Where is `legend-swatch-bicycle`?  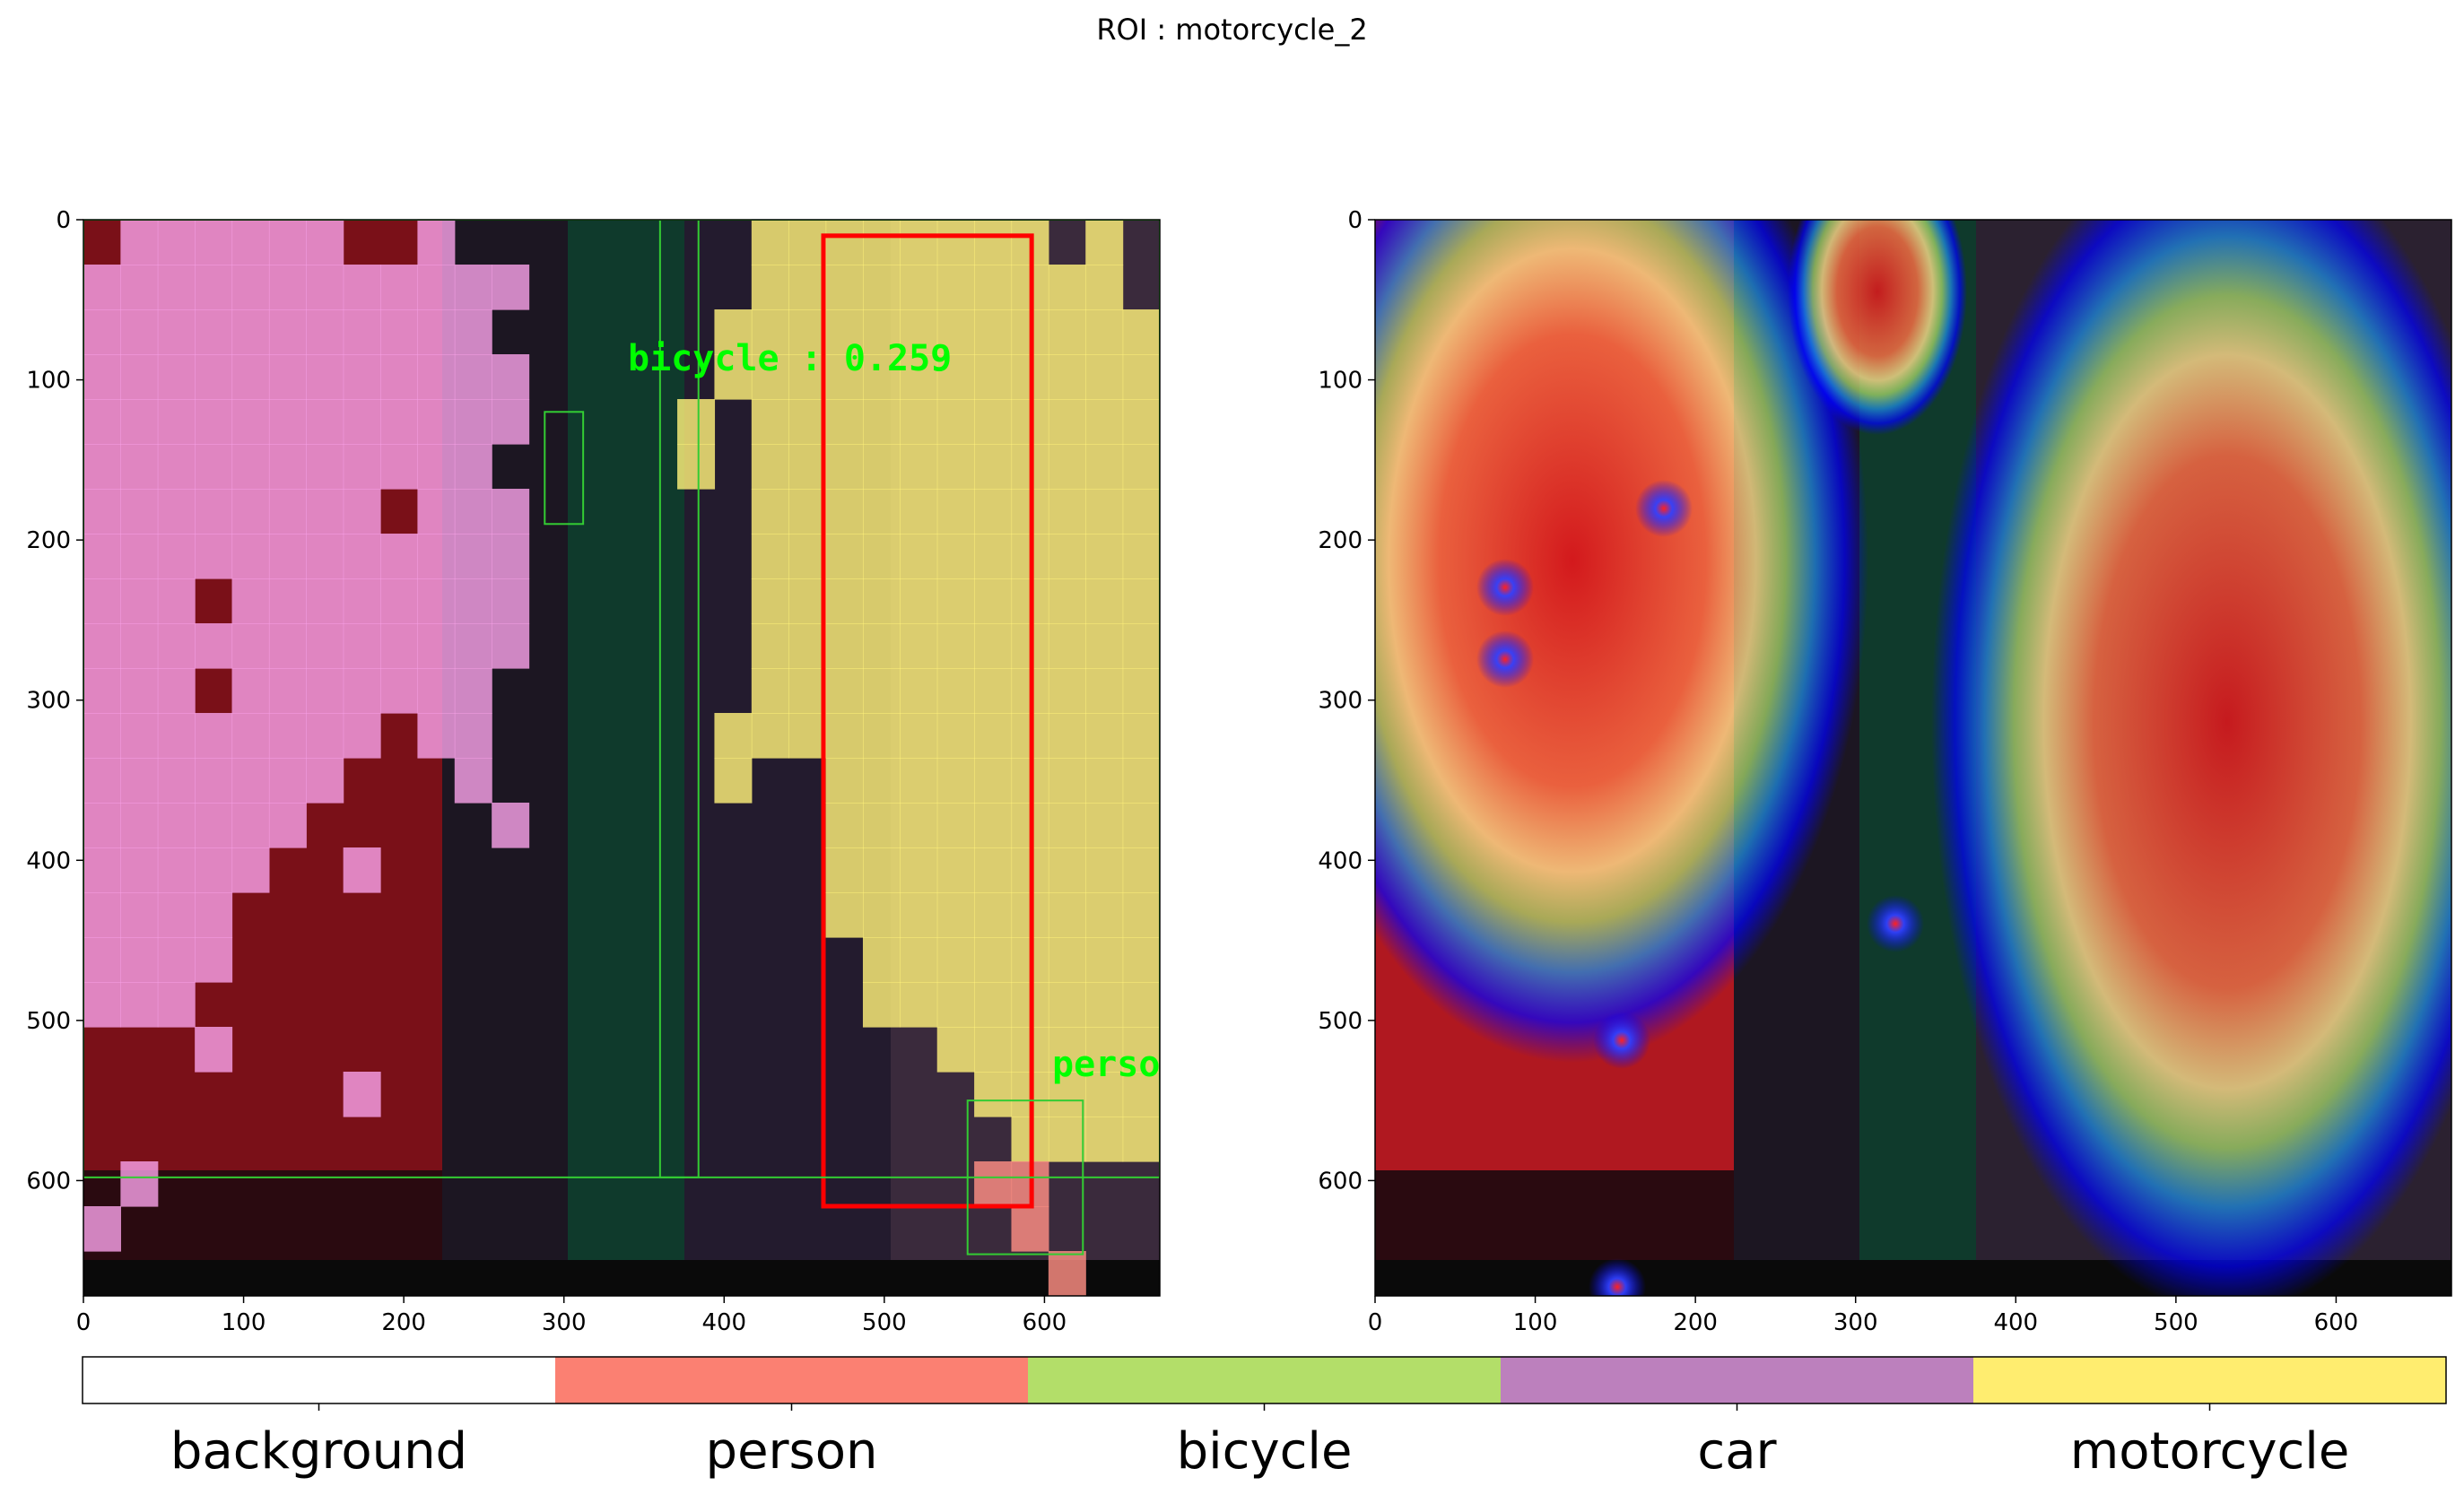 legend-swatch-bicycle is located at coordinates (1265, 1380).